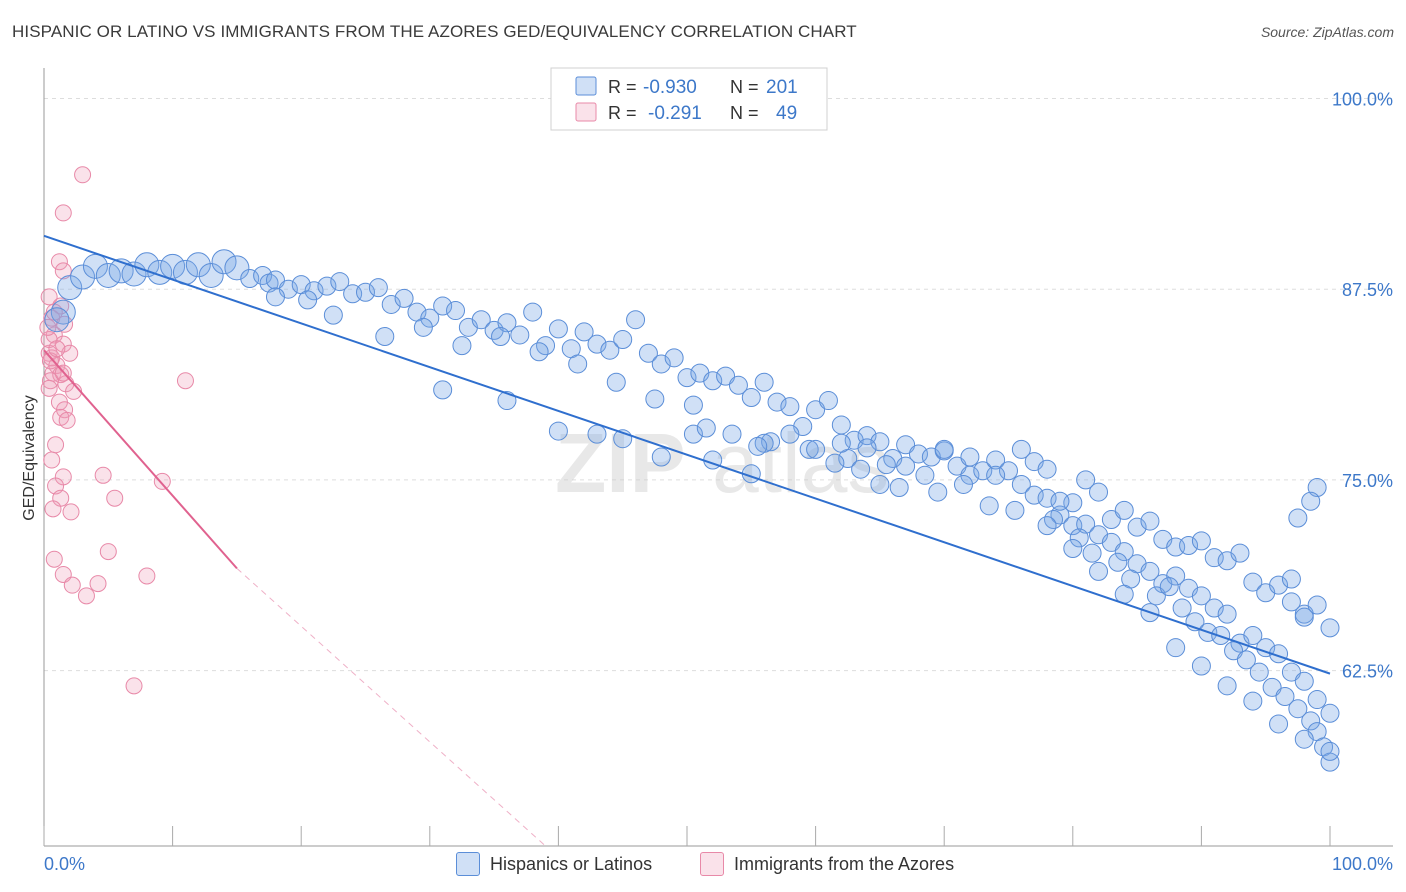 This screenshot has width=1406, height=892. Describe the element at coordinates (744, 87) in the screenshot. I see `legend-blue-n-label: N =` at that location.